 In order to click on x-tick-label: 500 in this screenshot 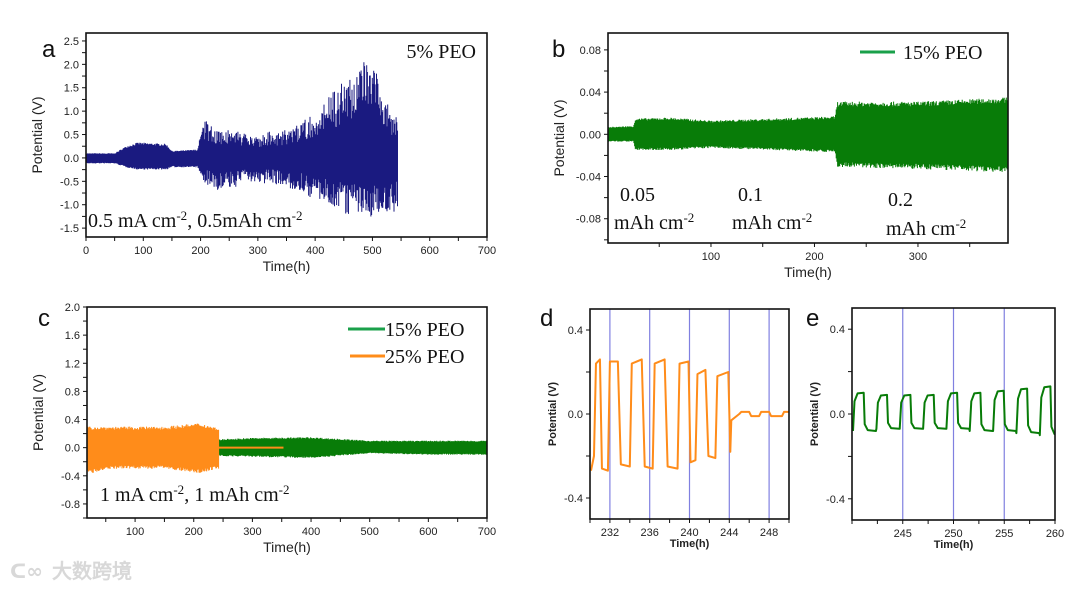, I will do `click(370, 532)`.